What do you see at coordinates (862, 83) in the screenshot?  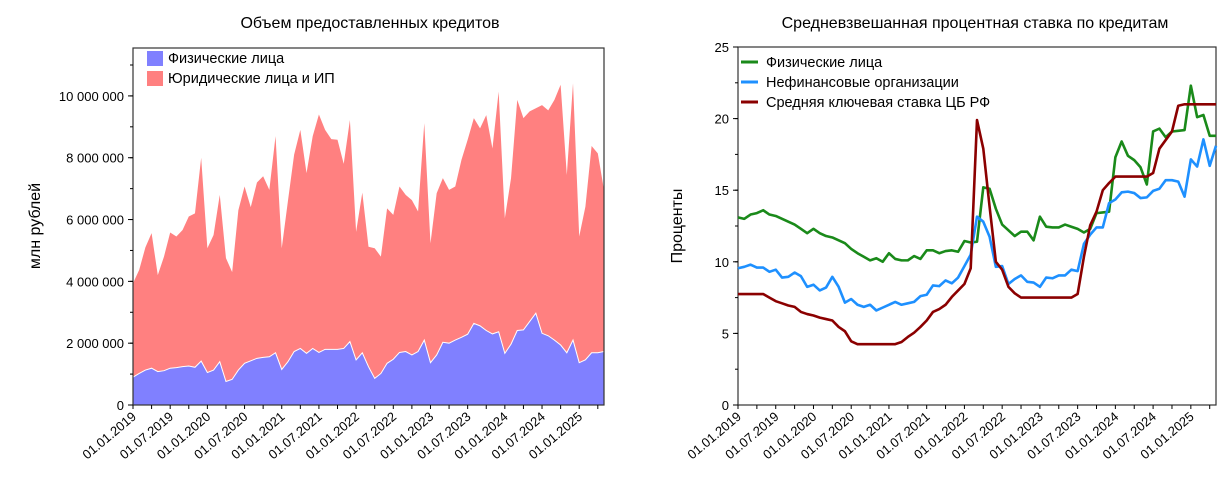 I see `legend-label-nonfinancial: Нефинансовые организации` at bounding box center [862, 83].